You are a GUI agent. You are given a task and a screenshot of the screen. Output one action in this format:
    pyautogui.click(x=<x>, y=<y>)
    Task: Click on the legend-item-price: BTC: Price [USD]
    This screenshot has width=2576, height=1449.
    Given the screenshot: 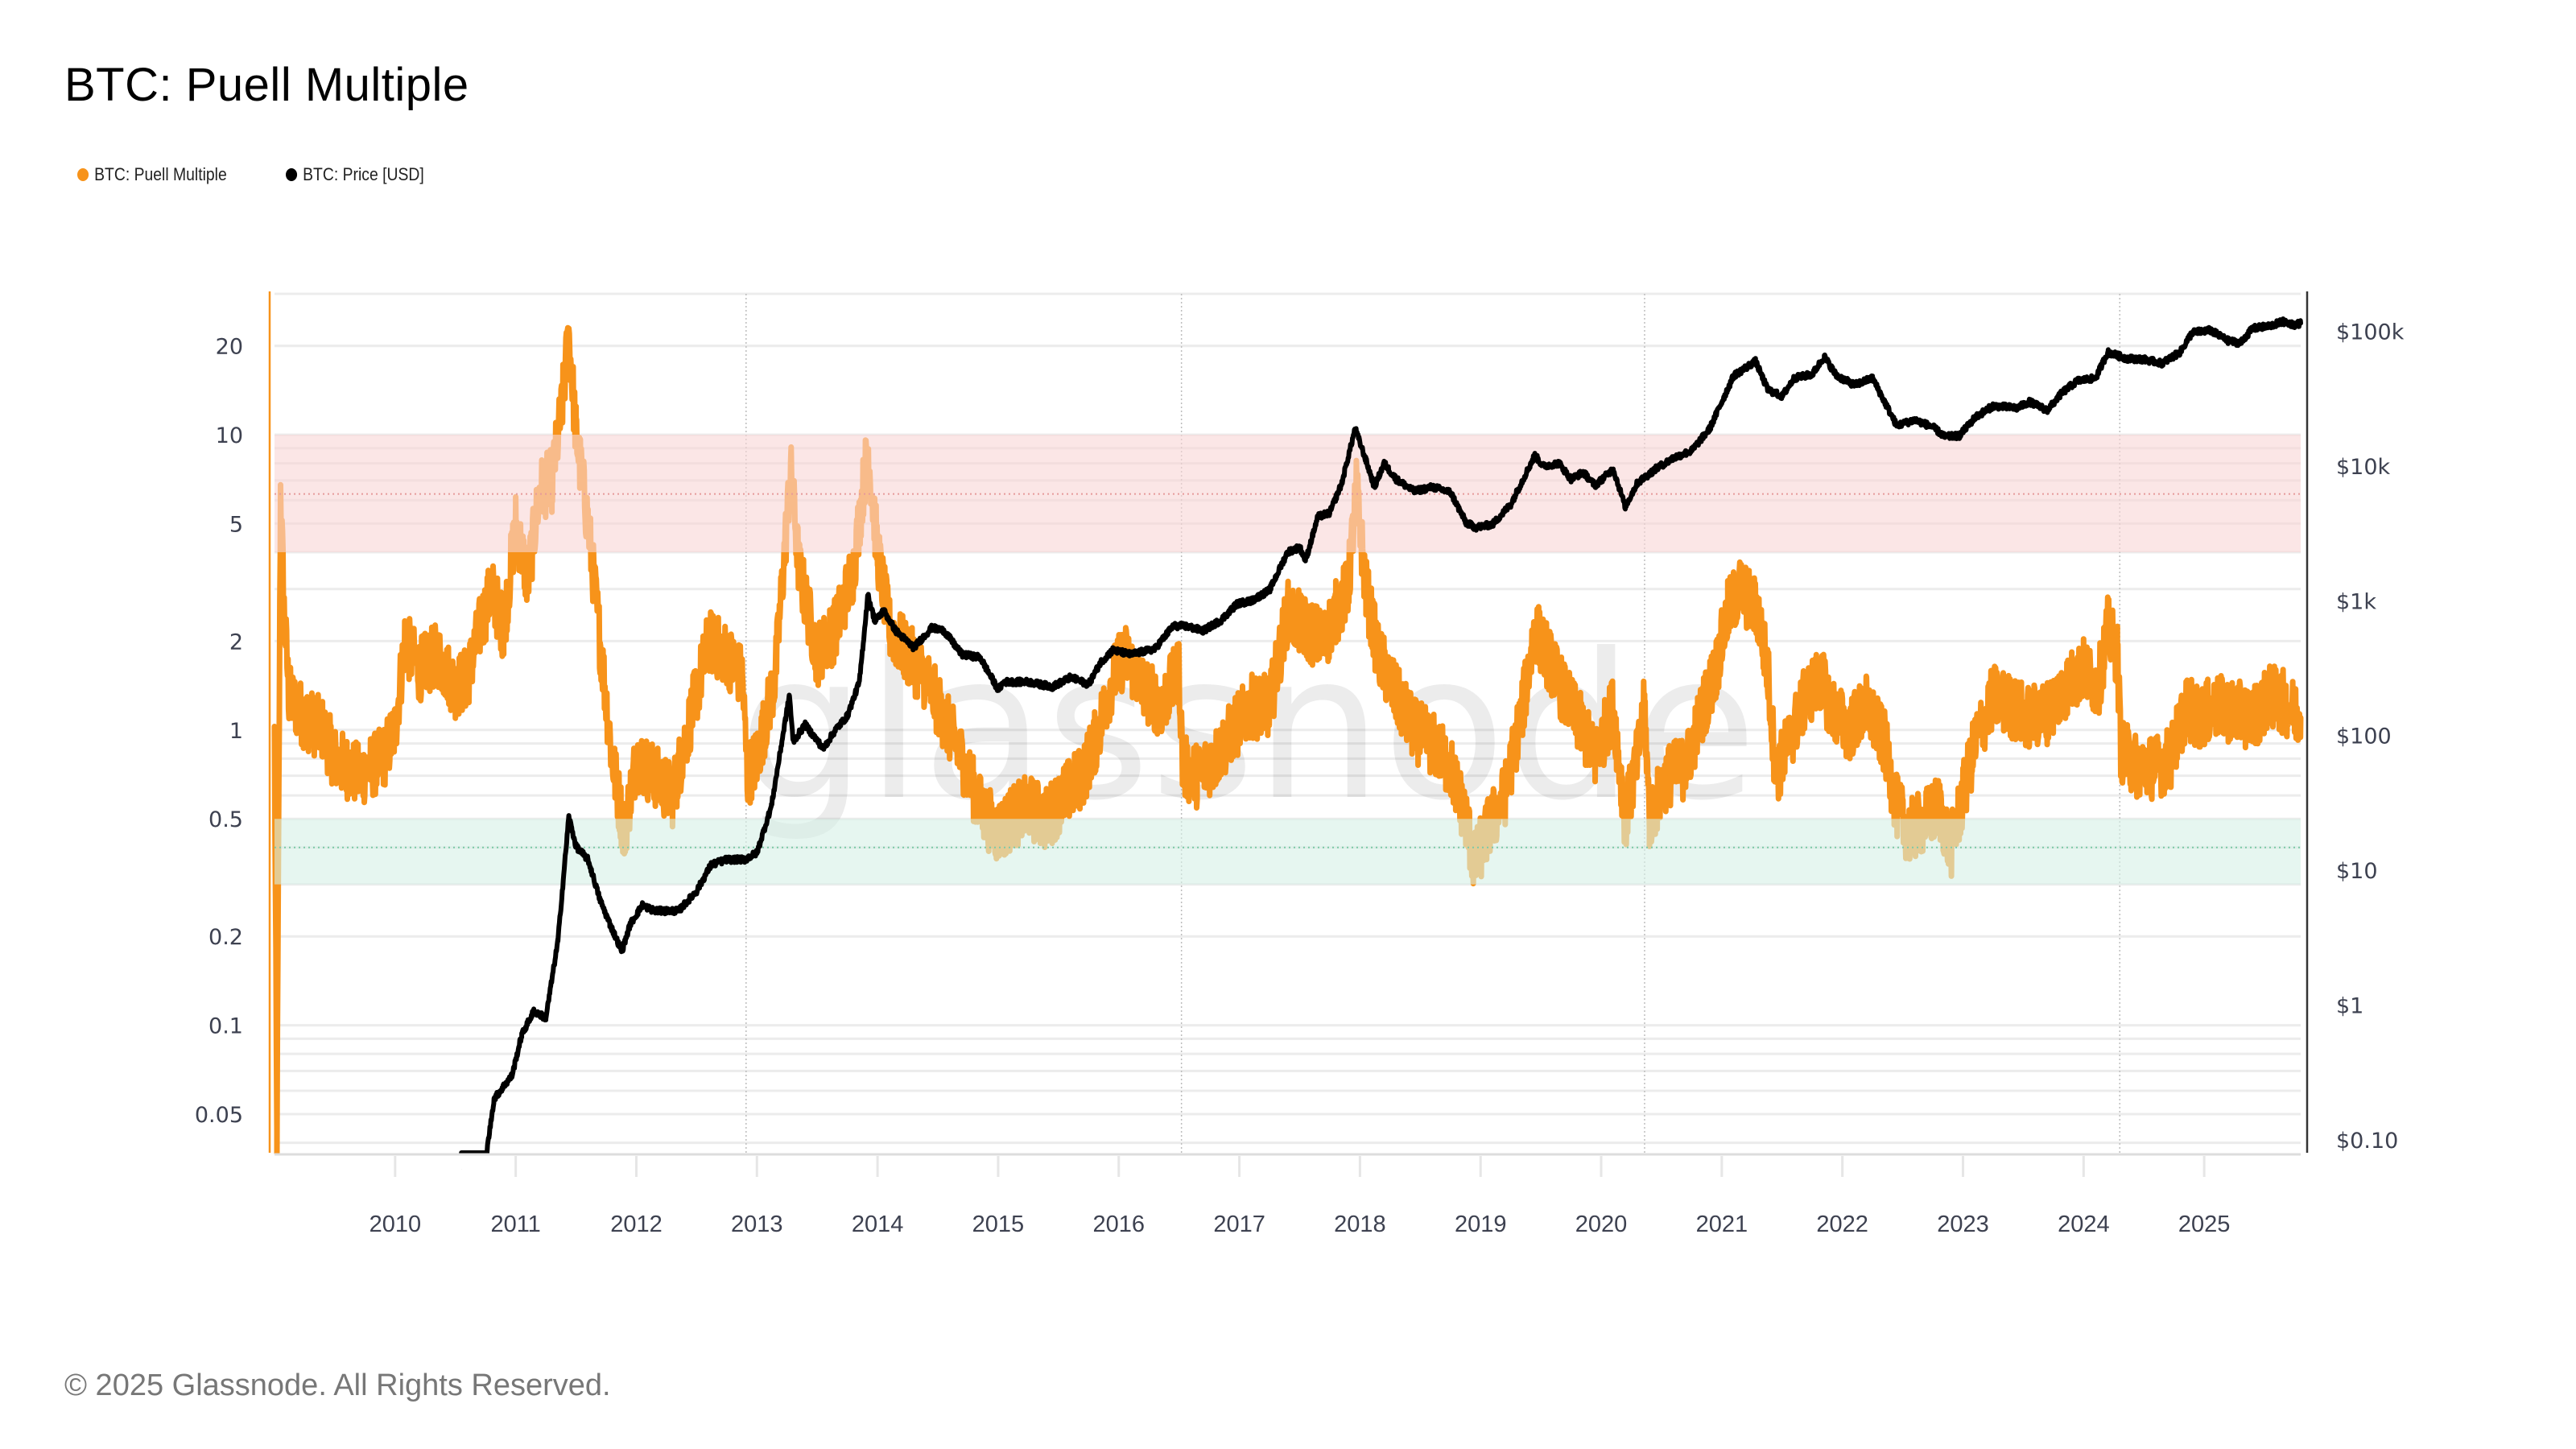 What is the action you would take?
    pyautogui.click(x=355, y=174)
    